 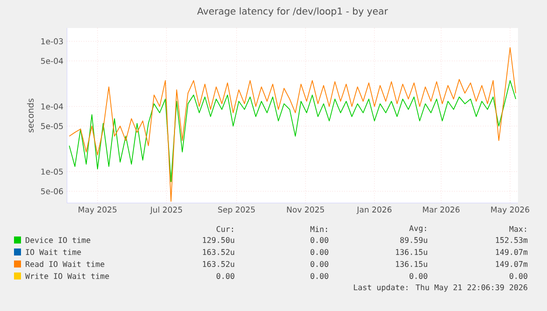 What do you see at coordinates (292, 11) in the screenshot?
I see `chart-title: Average latency for /dev/loop1 - by year` at bounding box center [292, 11].